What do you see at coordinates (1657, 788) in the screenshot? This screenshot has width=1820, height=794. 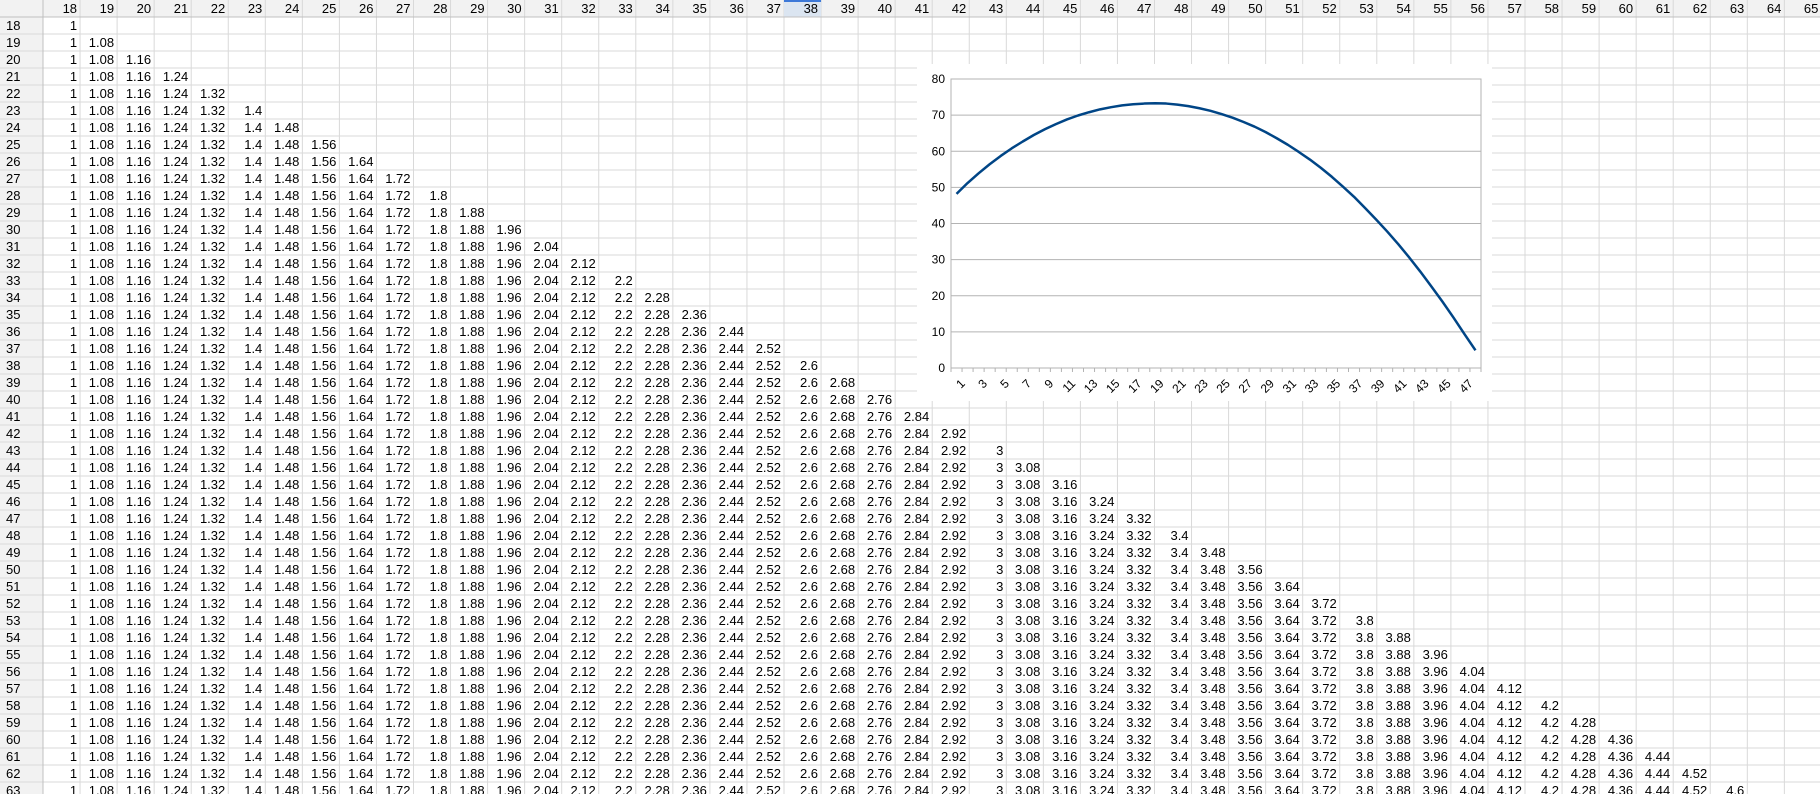 I see `cell-value: 4.44` at bounding box center [1657, 788].